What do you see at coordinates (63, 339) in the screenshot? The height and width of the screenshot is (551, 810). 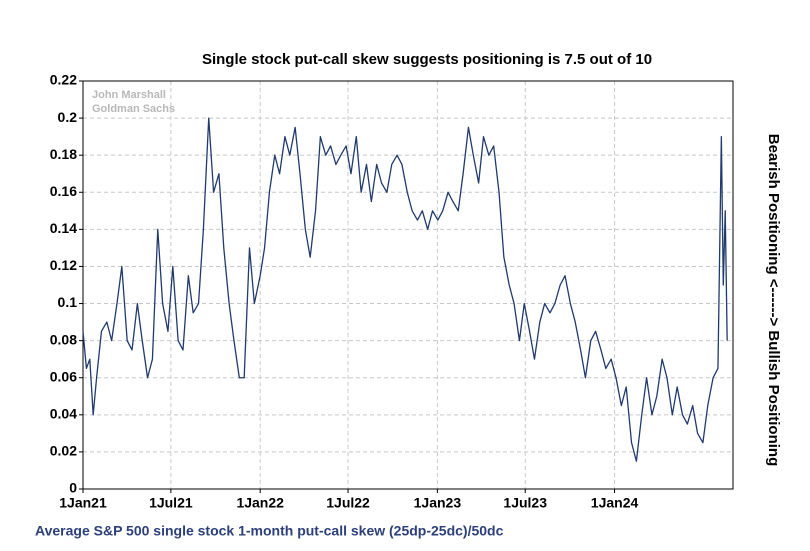 I see `y-tick-label: 0.08` at bounding box center [63, 339].